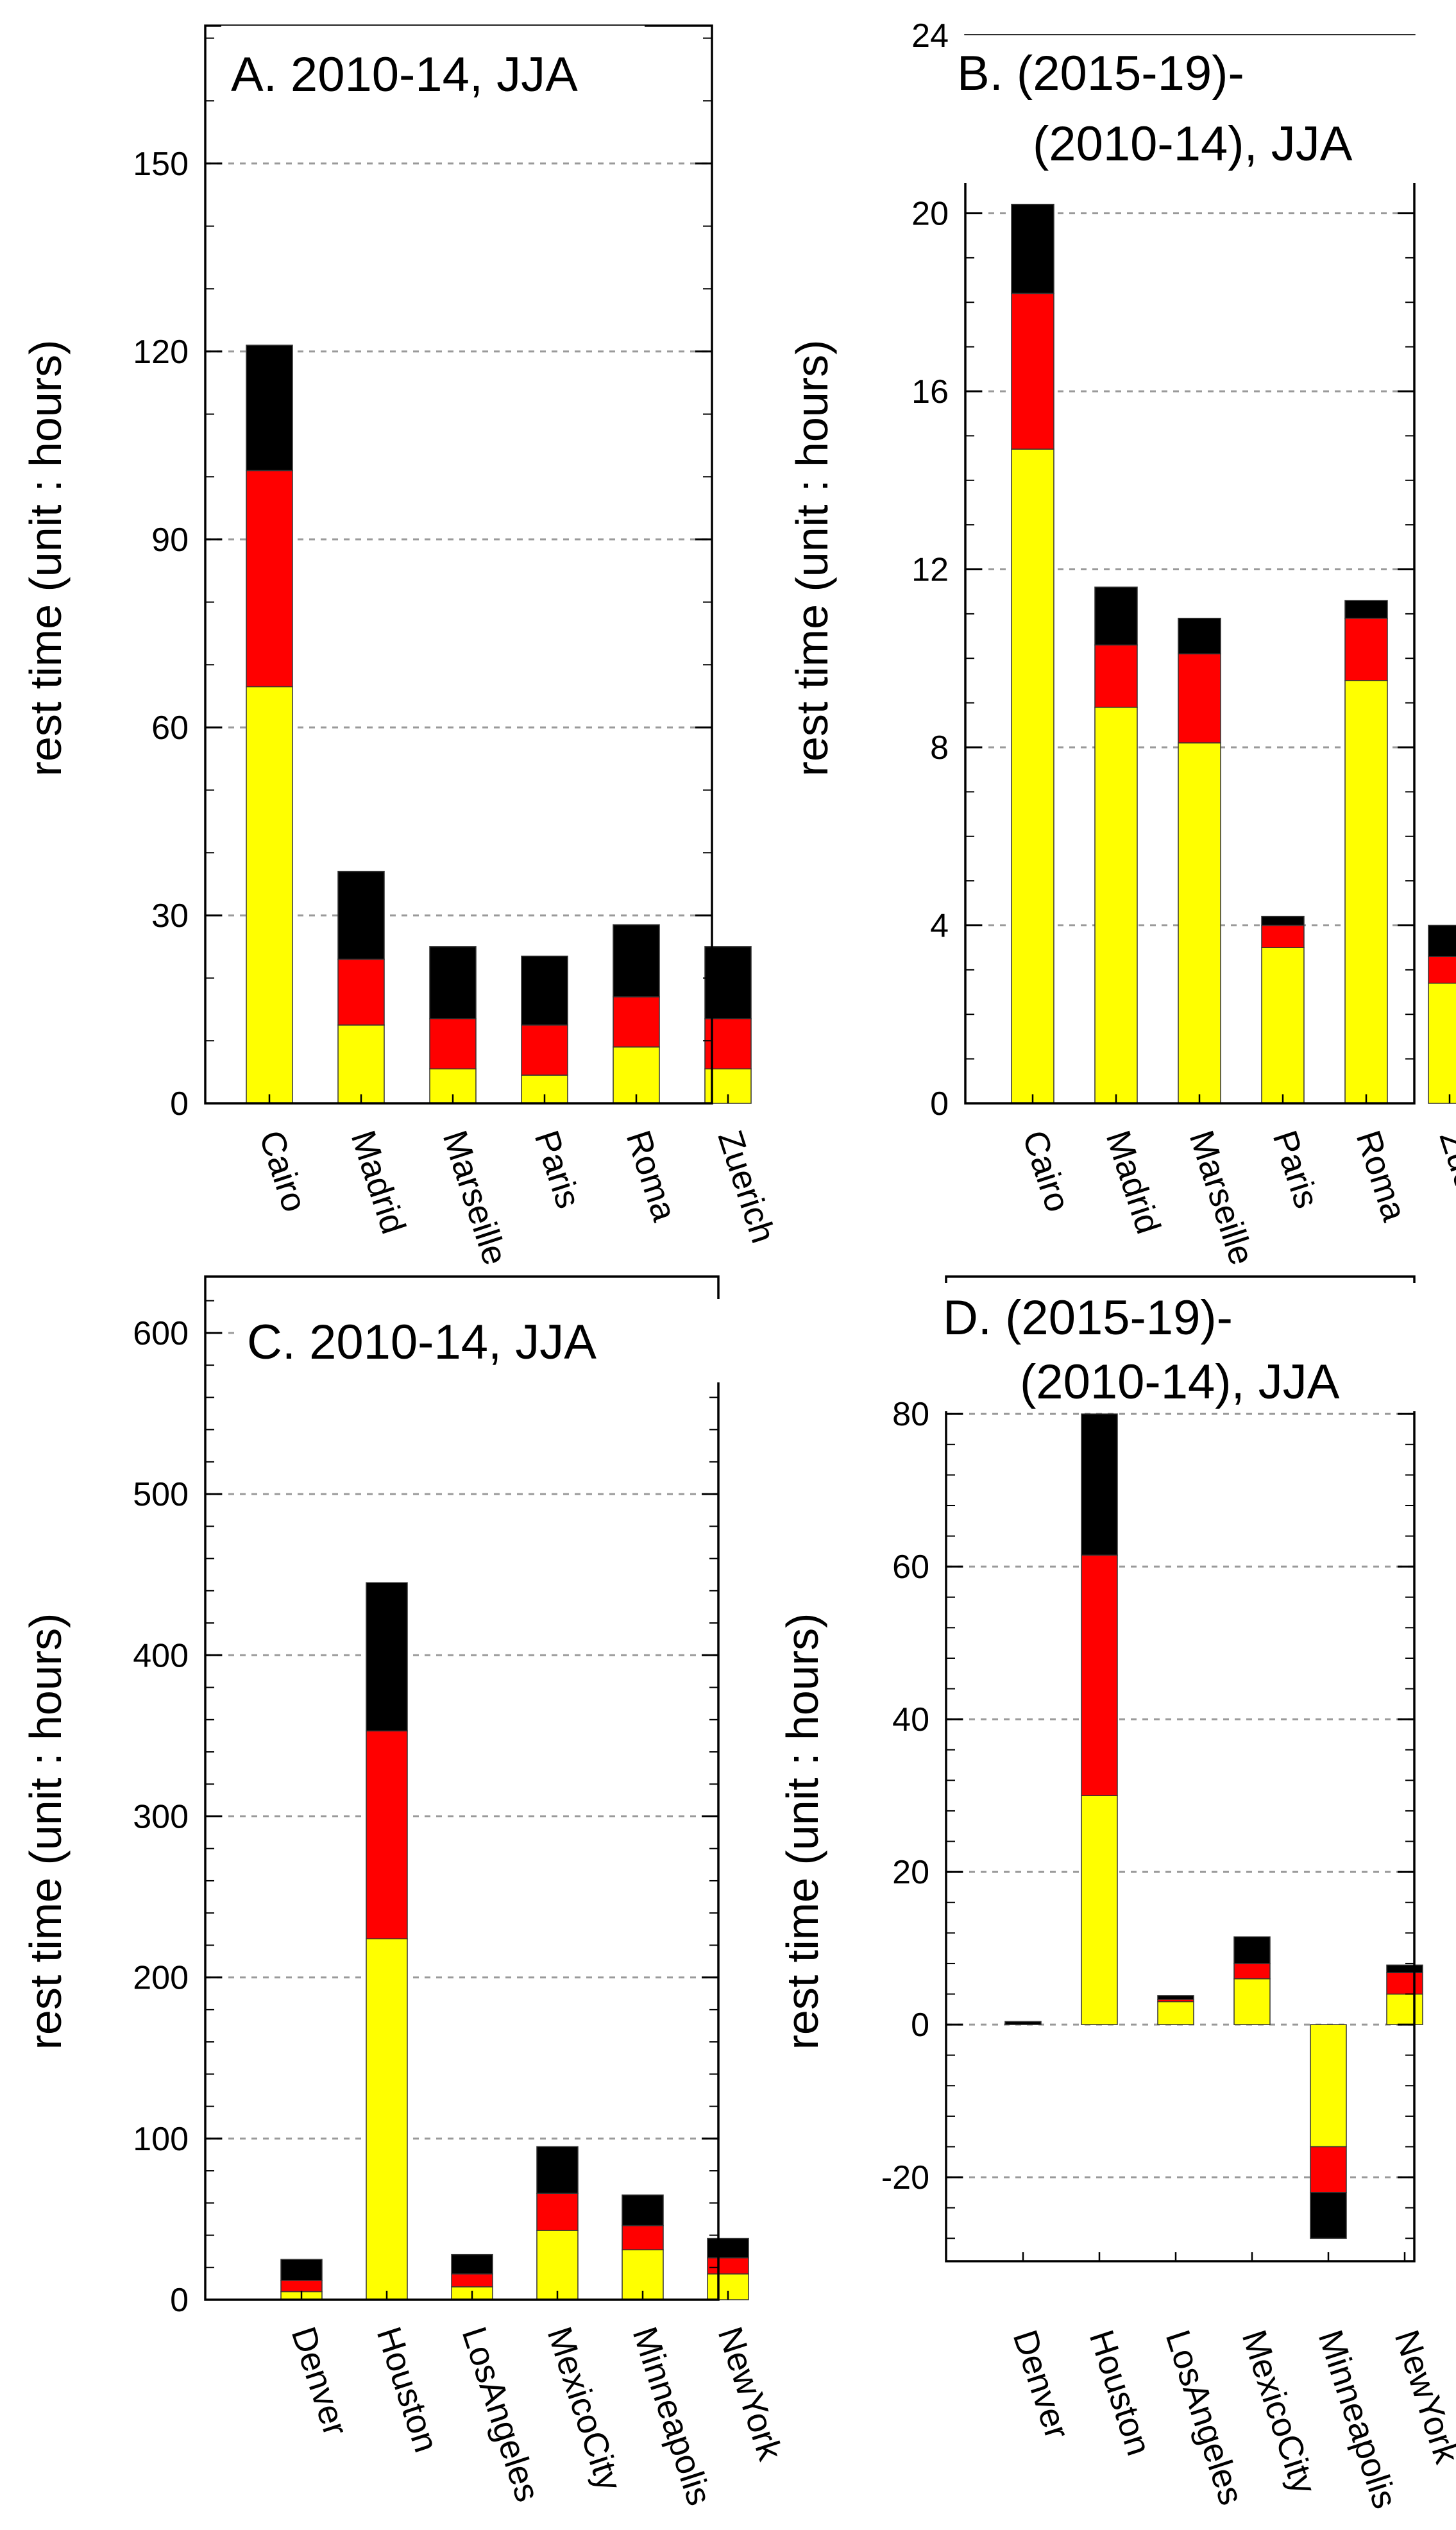  What do you see at coordinates (1381, 1176) in the screenshot?
I see `category-label-b-Roma: Roma` at bounding box center [1381, 1176].